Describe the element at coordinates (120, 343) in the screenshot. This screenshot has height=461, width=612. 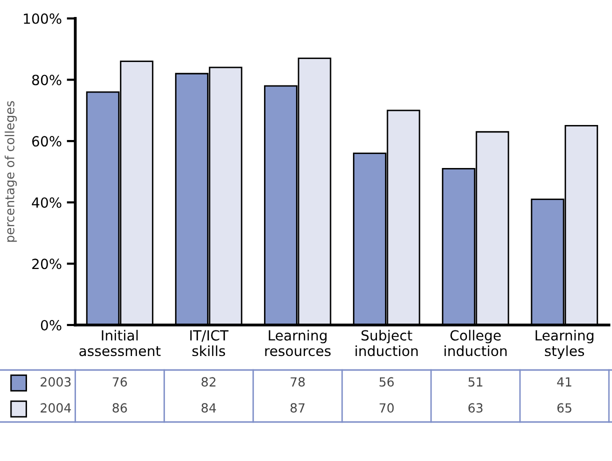
I see `x-tick-label: Initial assessment` at that location.